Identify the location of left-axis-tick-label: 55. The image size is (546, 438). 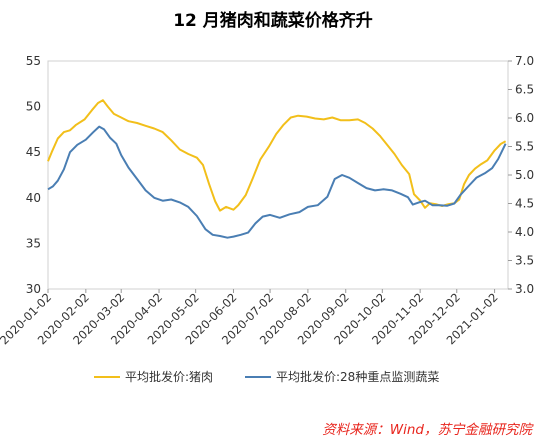
(33, 61).